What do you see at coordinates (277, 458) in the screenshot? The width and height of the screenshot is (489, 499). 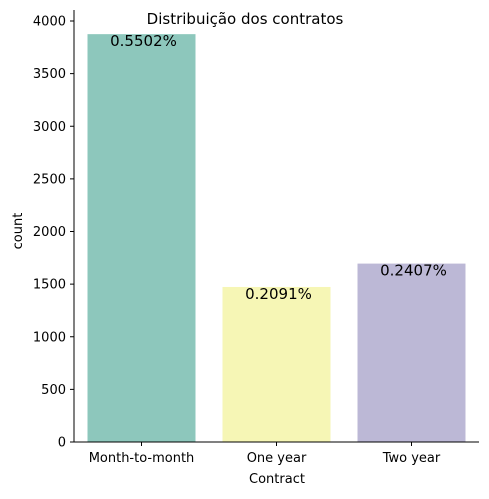 I see `x-tick-label-1: One year` at bounding box center [277, 458].